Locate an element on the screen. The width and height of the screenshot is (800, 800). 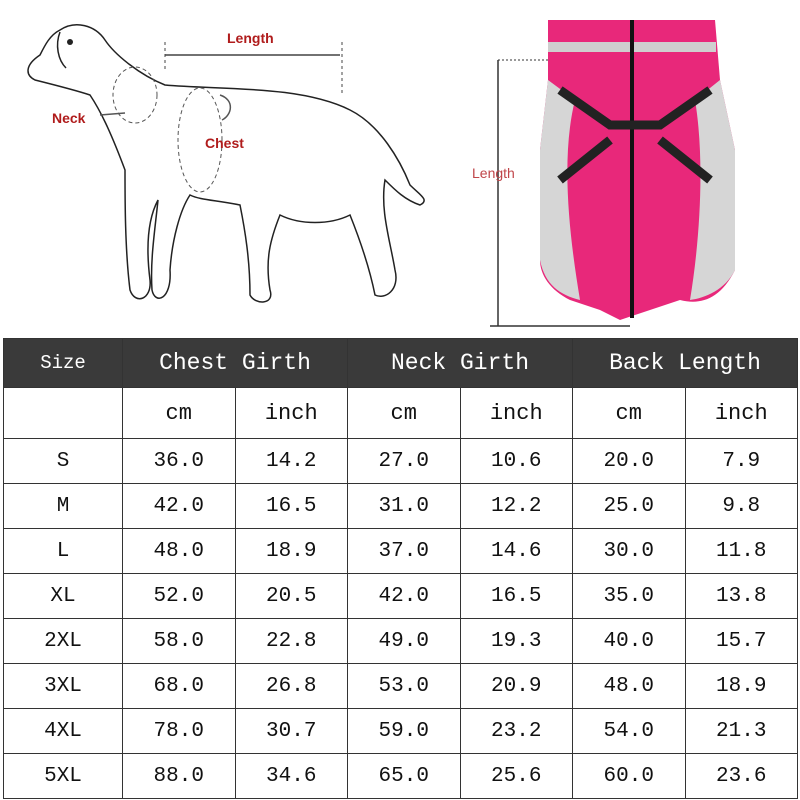
header-row: Size Chest Girth Neck Girth Back Length is located at coordinates (400, 363).